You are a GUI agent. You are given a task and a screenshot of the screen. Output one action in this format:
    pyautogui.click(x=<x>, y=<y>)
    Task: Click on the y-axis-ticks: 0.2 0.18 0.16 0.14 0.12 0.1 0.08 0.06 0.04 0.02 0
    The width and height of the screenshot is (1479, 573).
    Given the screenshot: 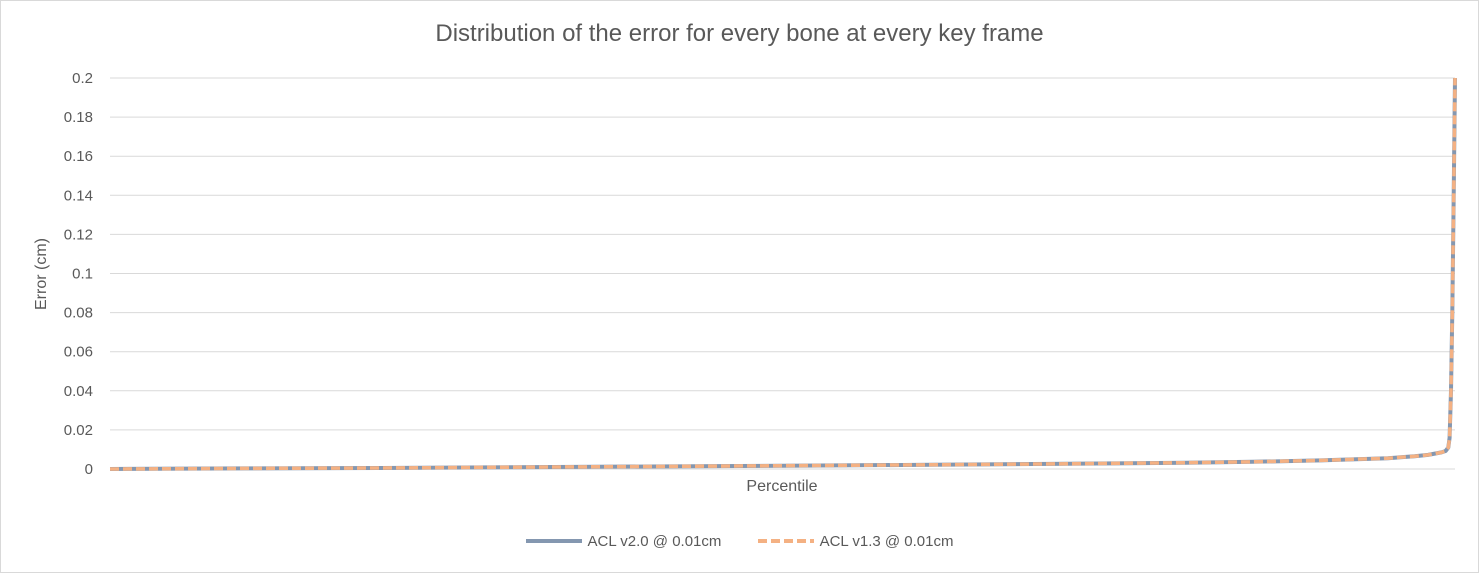 What is the action you would take?
    pyautogui.click(x=78, y=274)
    